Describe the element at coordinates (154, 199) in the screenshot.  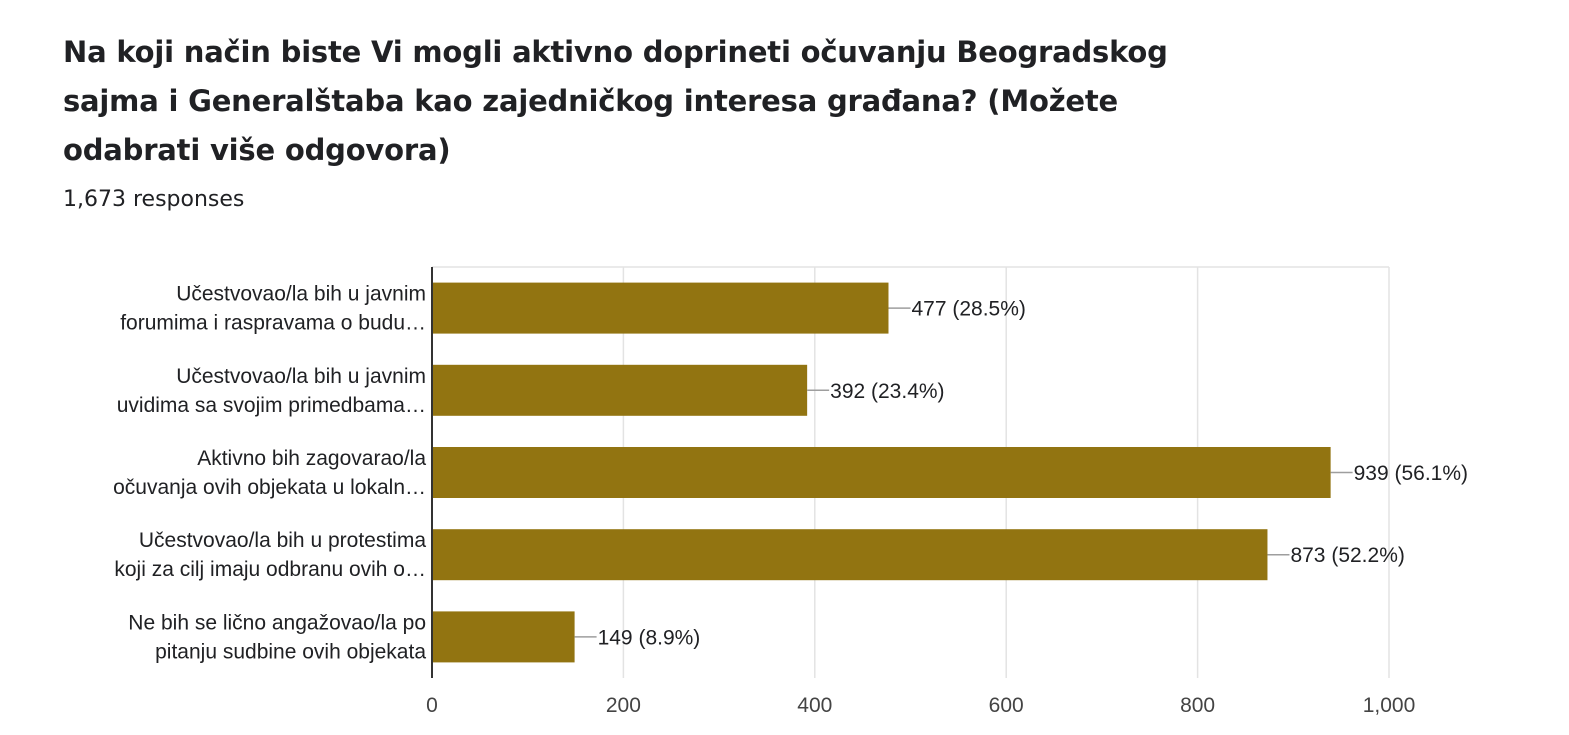
I see `response-count: 1,673 responses` at that location.